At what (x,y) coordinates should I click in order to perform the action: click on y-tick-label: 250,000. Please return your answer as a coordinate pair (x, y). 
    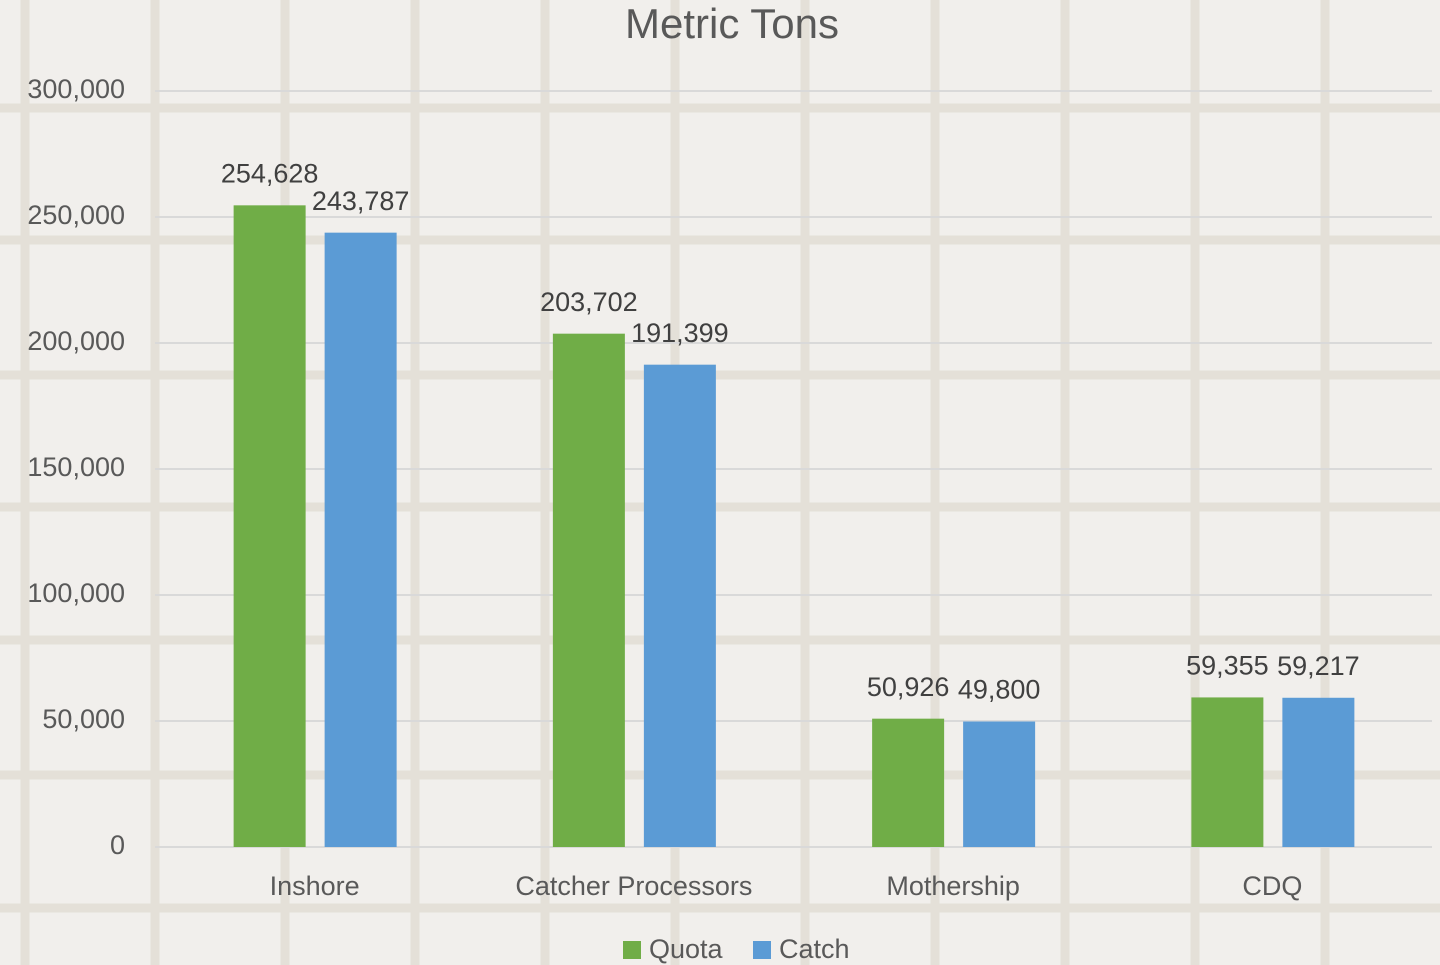
    Looking at the image, I should click on (76, 215).